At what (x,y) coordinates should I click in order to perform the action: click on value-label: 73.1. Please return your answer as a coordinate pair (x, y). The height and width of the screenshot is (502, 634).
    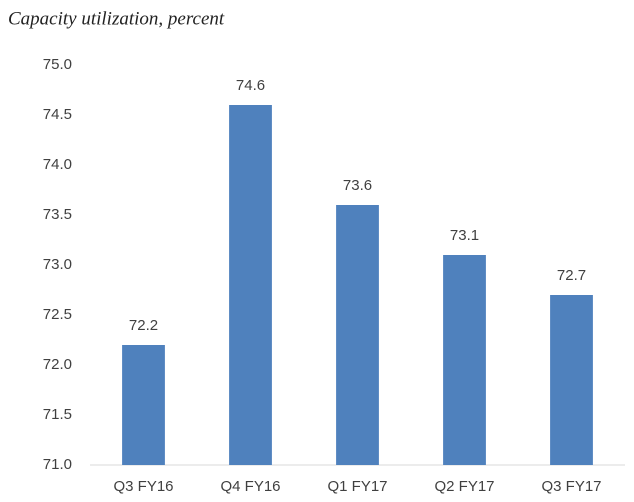
    Looking at the image, I should click on (464, 235).